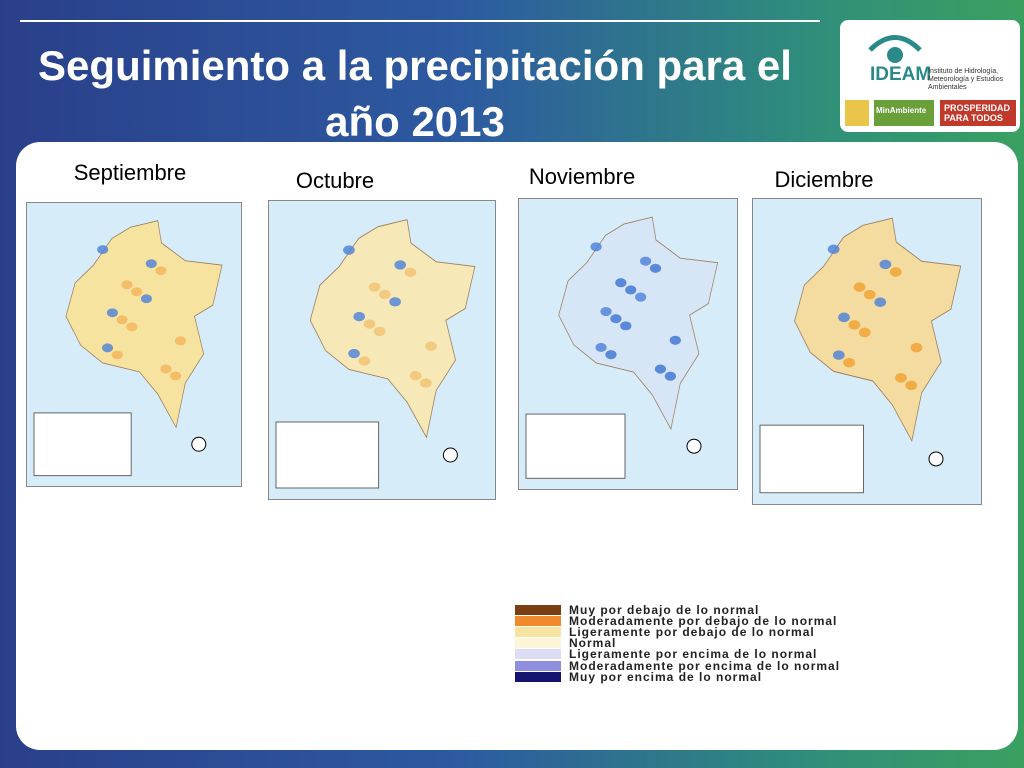  What do you see at coordinates (664, 609) in the screenshot?
I see `legend-label: Muy por debajo de lo normal` at bounding box center [664, 609].